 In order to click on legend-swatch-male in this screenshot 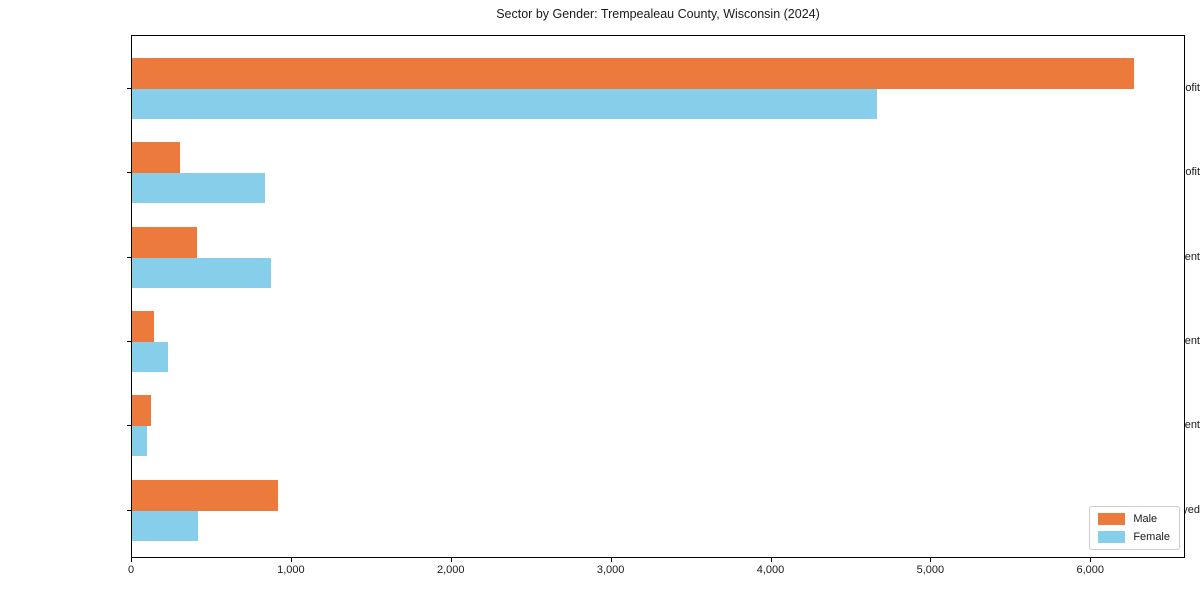, I will do `click(1112, 519)`.